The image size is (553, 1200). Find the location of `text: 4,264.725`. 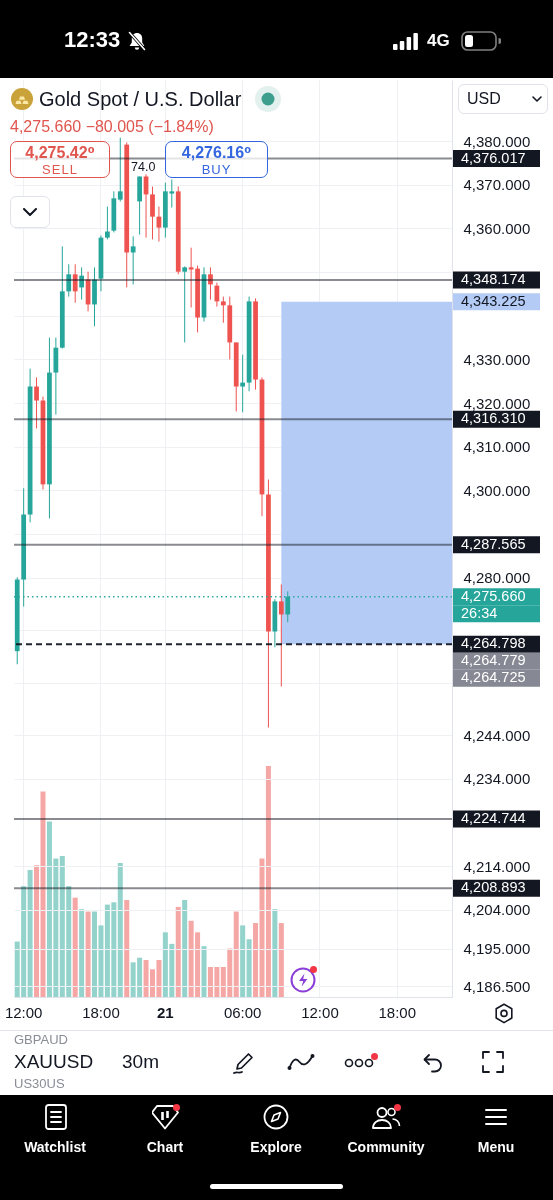

text: 4,264.725 is located at coordinates (493, 677).